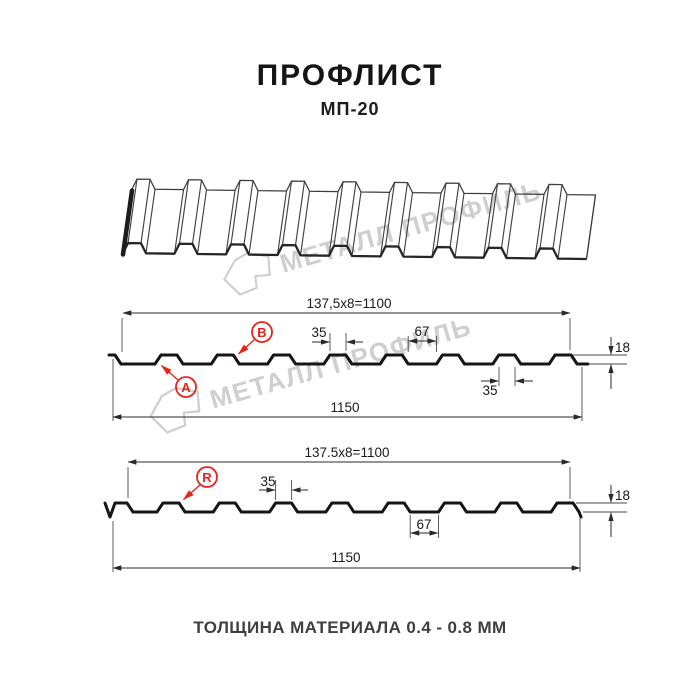 Image resolution: width=700 pixels, height=700 pixels. What do you see at coordinates (350, 627) in the screenshot?
I see `material-thickness-note: ТОЛЩИНА МАТЕРИАЛА 0.4 - 0.8 ММ` at bounding box center [350, 627].